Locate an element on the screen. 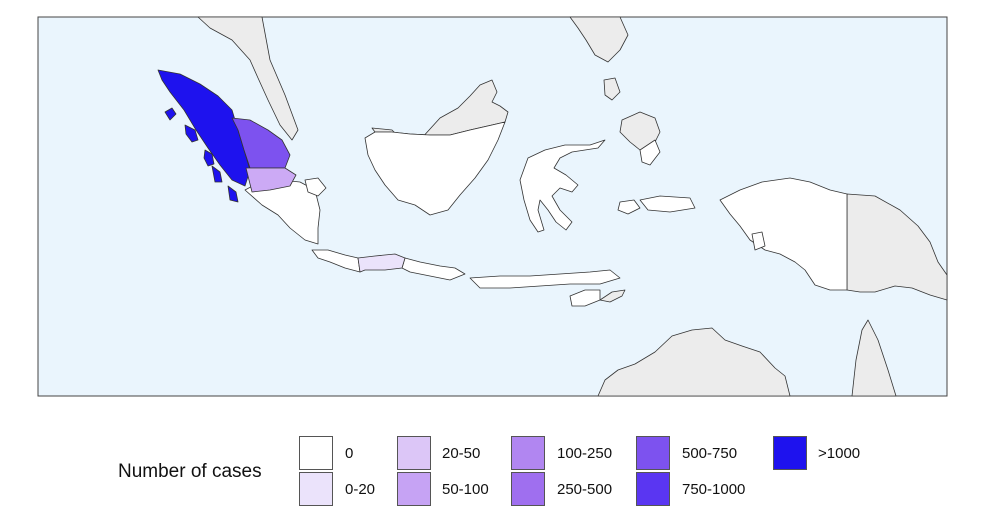 The height and width of the screenshot is (511, 985). timor-leste is located at coordinates (612, 296).